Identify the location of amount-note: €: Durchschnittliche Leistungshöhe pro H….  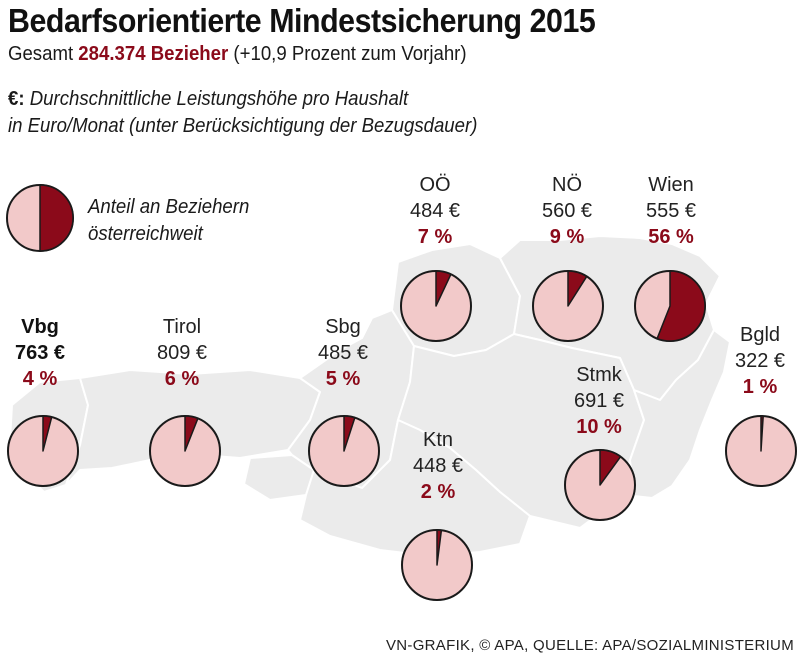
(242, 113).